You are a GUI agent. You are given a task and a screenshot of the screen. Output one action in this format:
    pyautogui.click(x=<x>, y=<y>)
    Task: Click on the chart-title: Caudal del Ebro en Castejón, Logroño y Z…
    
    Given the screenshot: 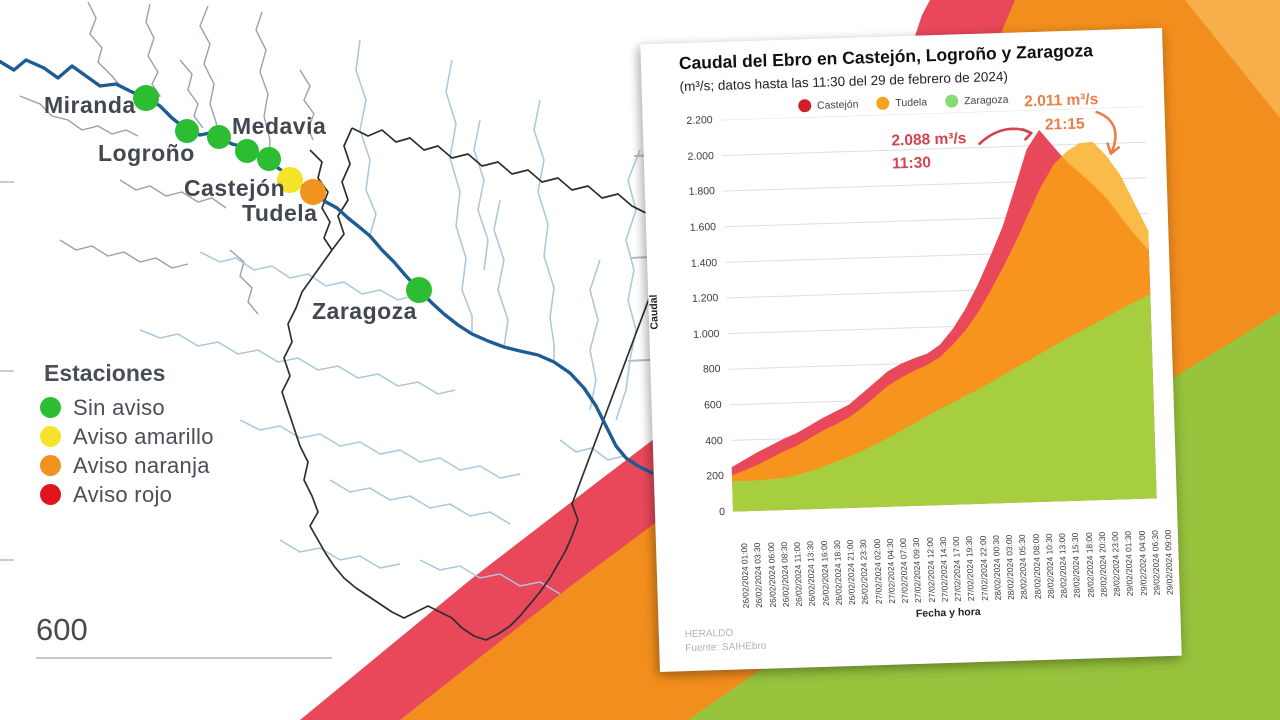 What is the action you would take?
    pyautogui.click(x=886, y=57)
    